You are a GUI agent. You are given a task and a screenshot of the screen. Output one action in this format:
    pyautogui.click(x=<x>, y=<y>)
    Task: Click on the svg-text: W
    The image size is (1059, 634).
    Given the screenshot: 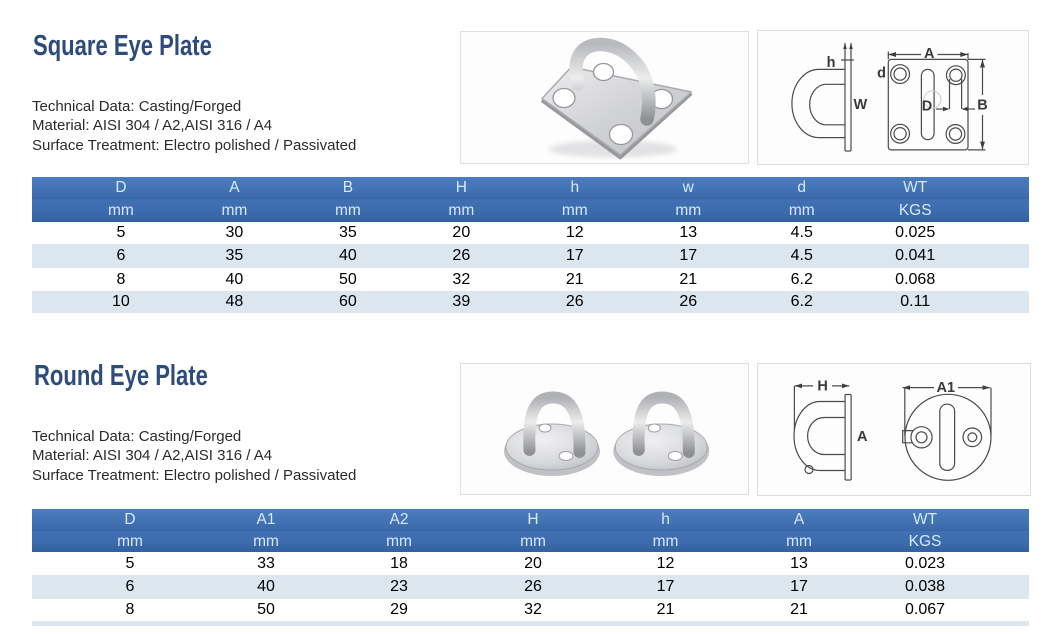 What is the action you would take?
    pyautogui.click(x=861, y=105)
    